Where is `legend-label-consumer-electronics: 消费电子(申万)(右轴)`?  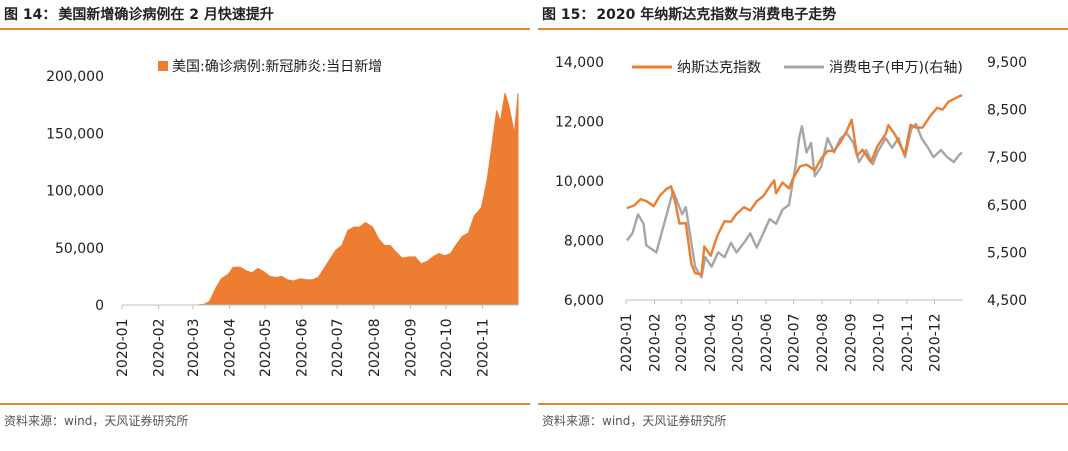
legend-label-consumer-electronics: 消费电子(申万)(右轴) is located at coordinates (896, 68).